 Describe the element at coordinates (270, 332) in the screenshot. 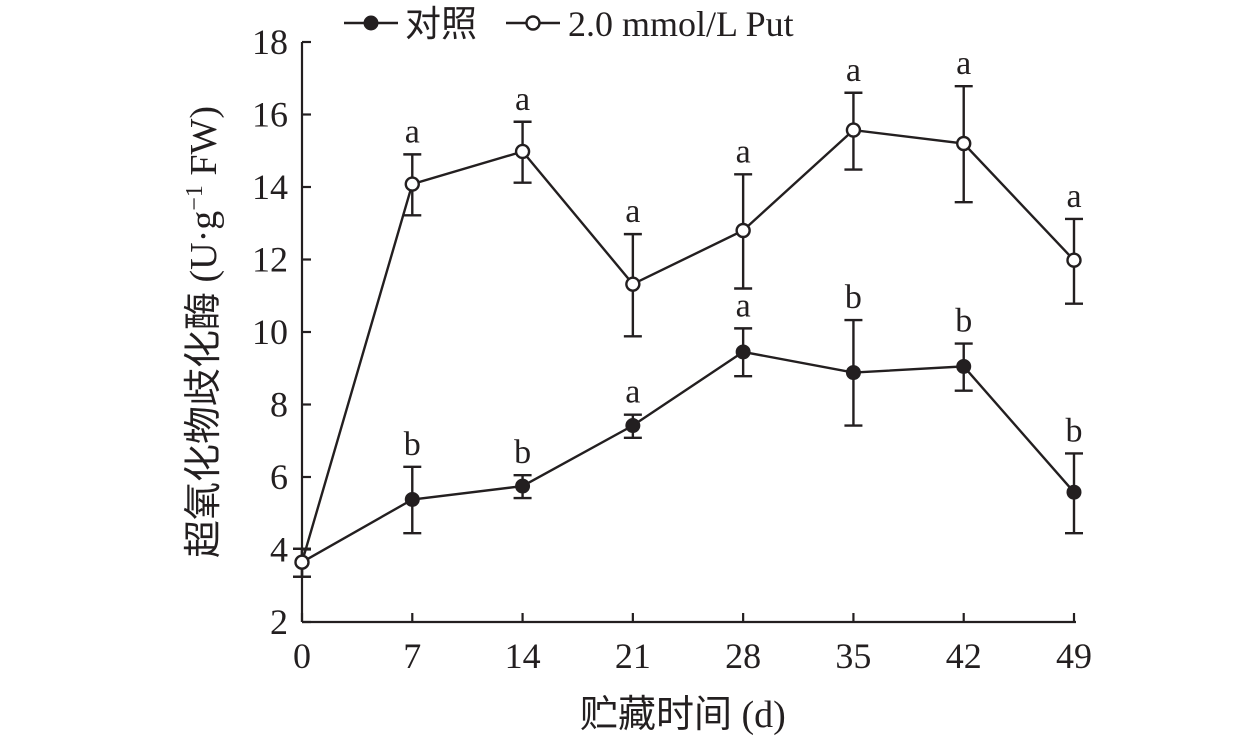

I see `y-tick-label: 10` at that location.